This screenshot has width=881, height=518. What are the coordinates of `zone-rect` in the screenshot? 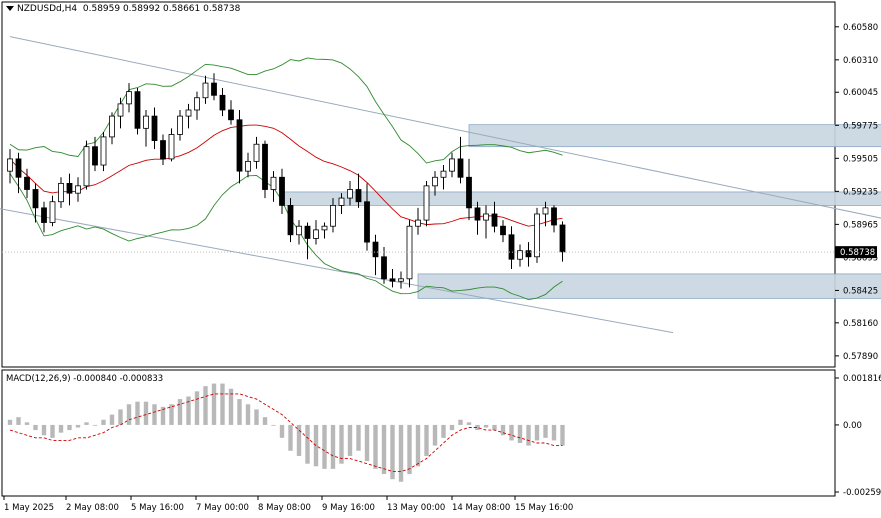 It's located at (649, 286).